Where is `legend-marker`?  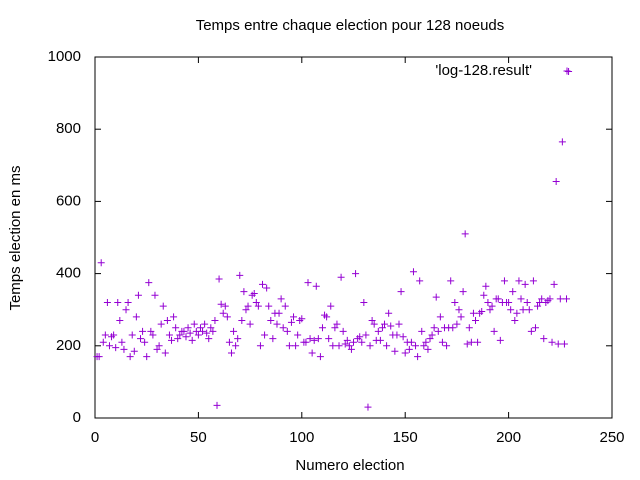 legend-marker is located at coordinates (567, 71).